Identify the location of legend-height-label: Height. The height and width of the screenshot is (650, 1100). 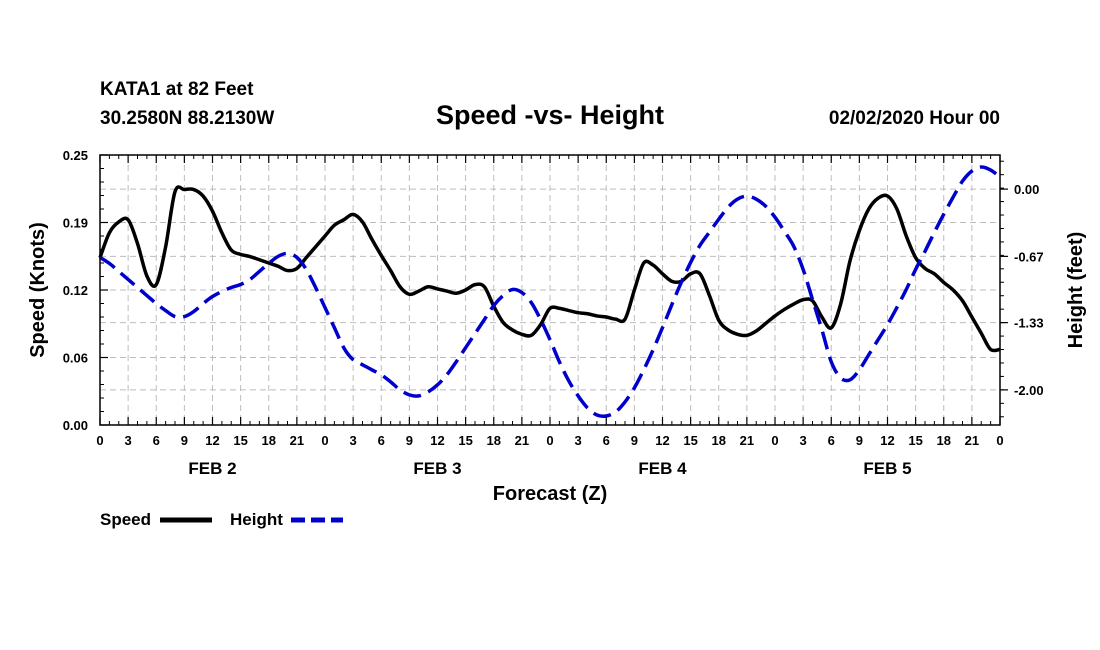
(256, 519).